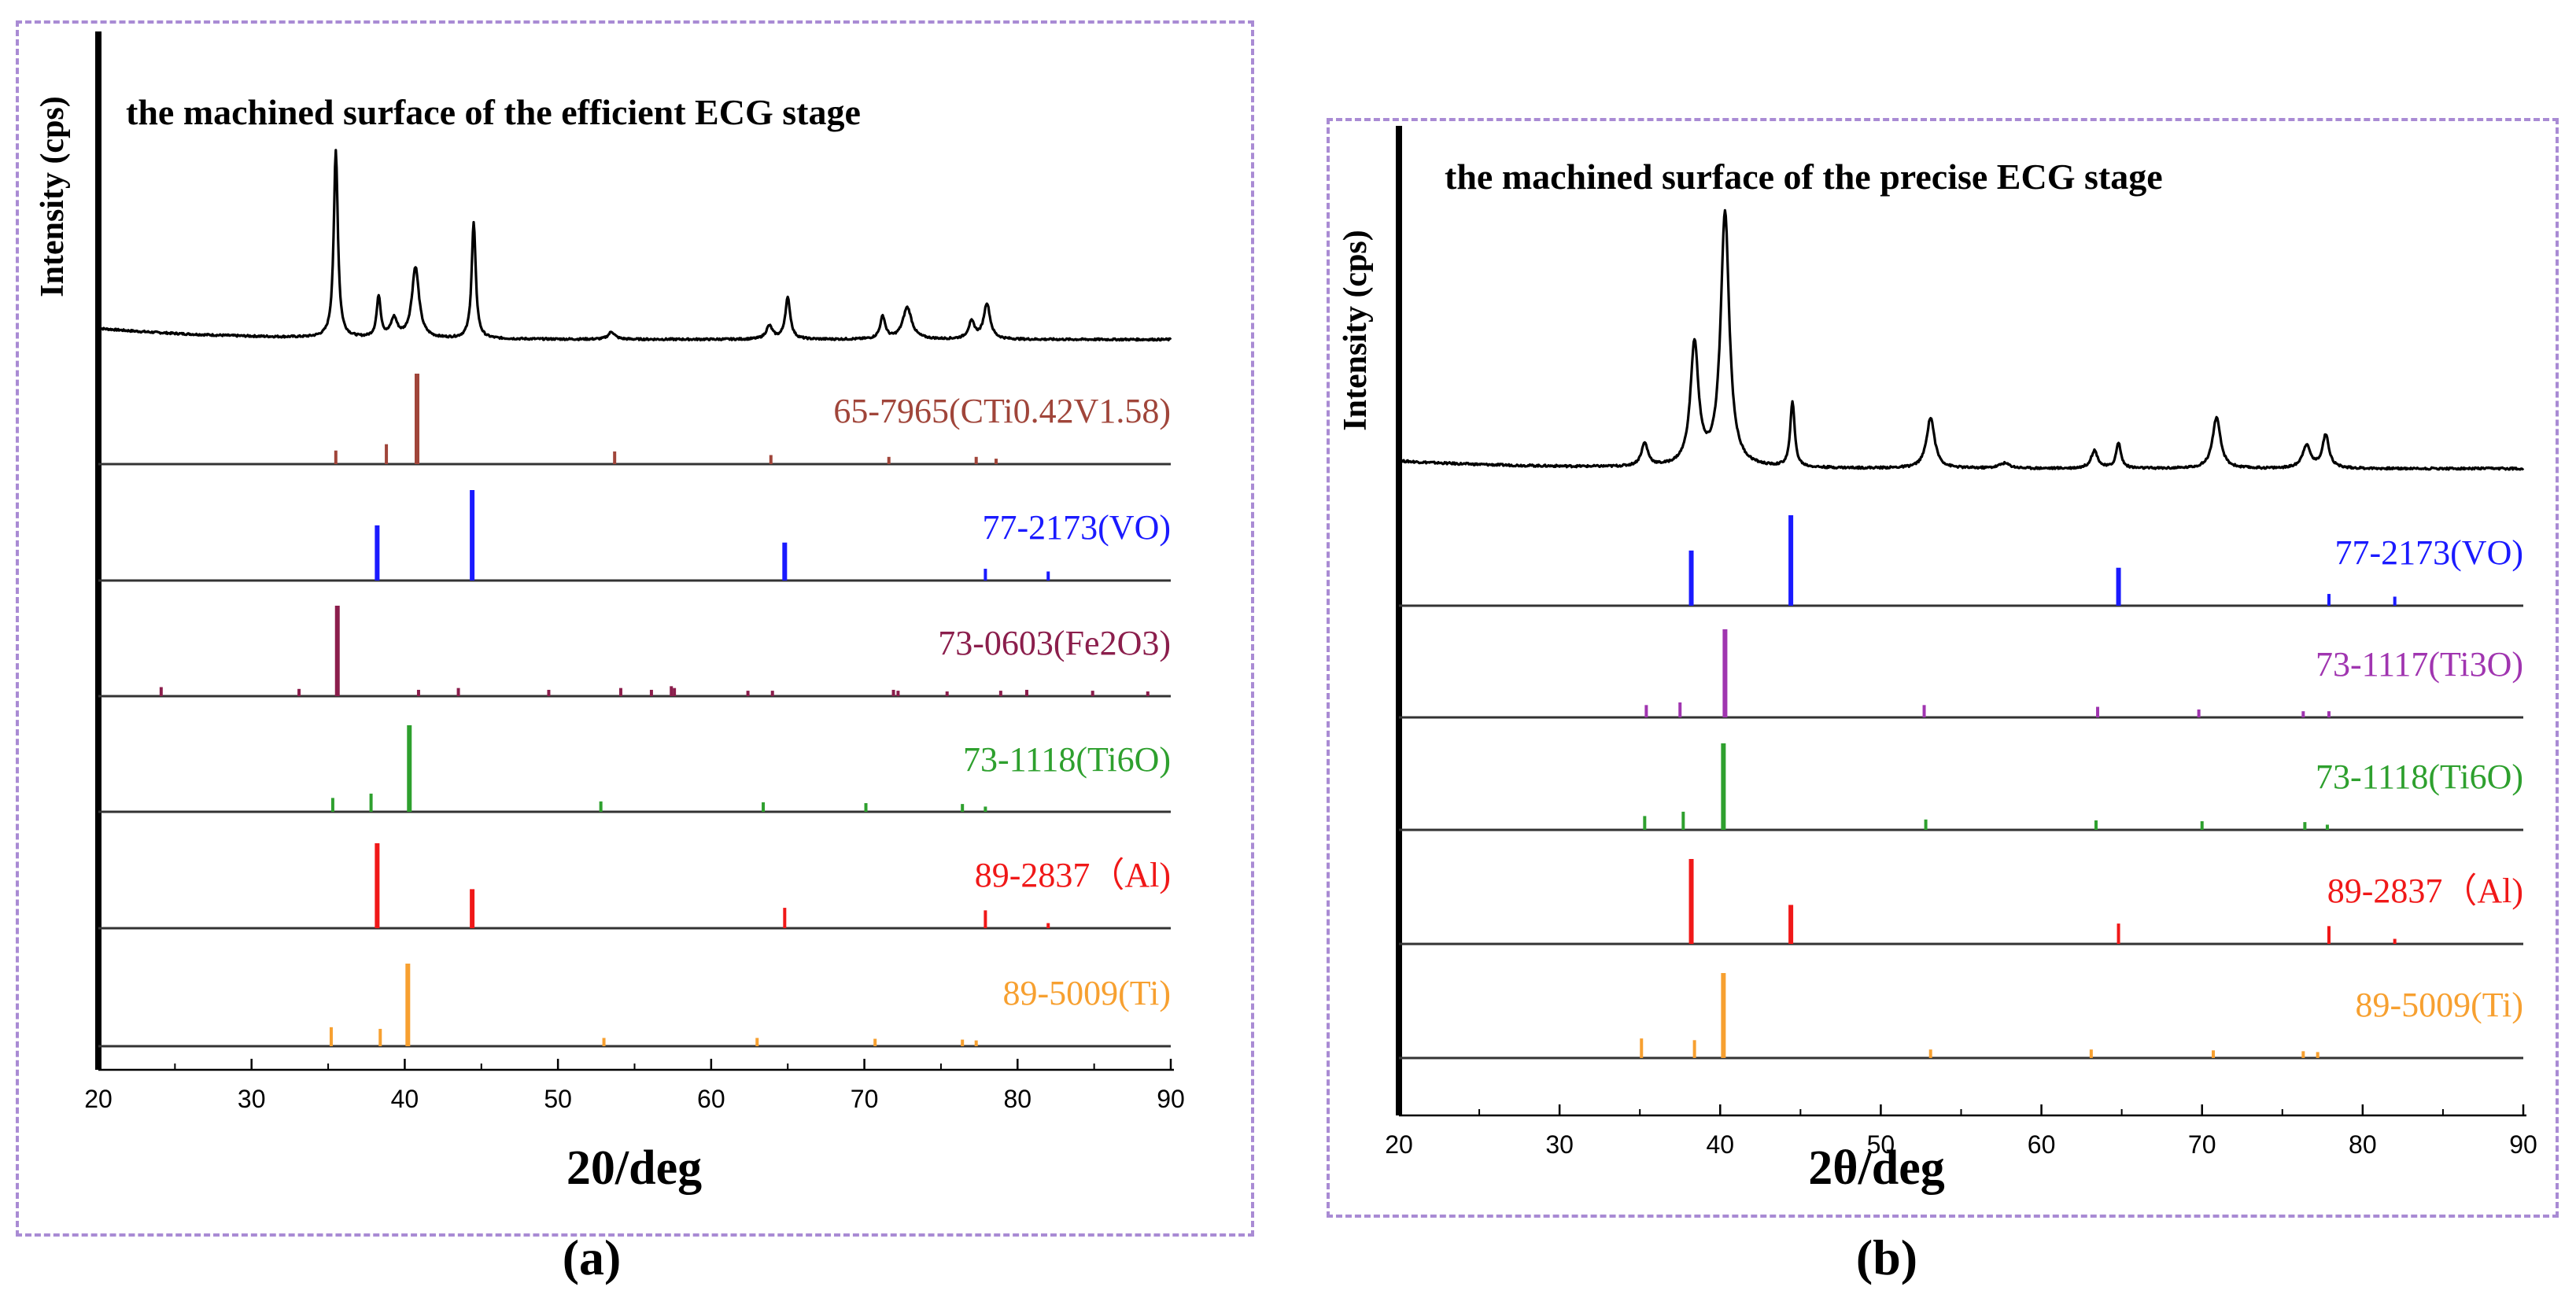 The image size is (2576, 1305). Describe the element at coordinates (1720, 1144) in the screenshot. I see `x-tick-label-b: 40` at that location.